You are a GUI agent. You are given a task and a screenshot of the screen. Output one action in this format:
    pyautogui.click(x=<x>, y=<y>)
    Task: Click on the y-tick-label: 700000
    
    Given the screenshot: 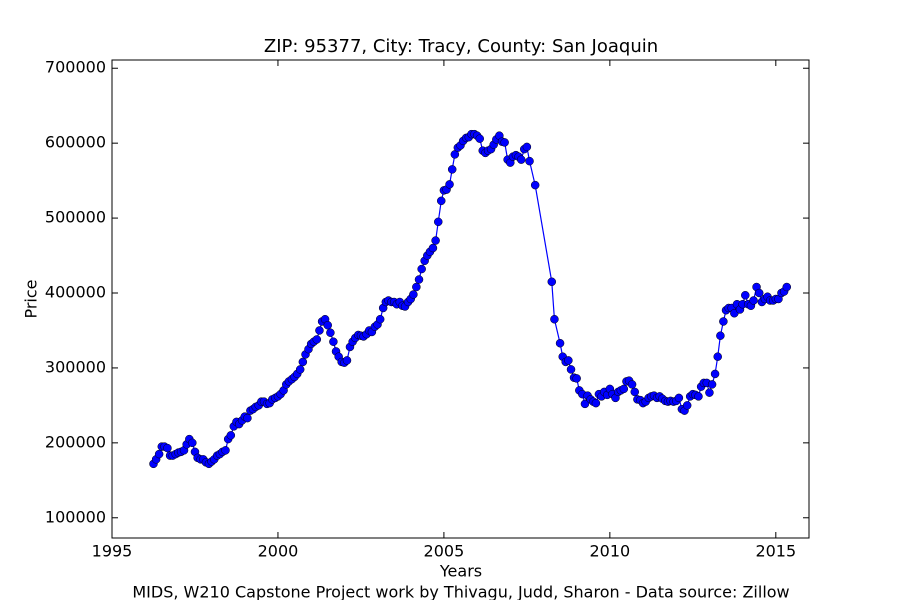 What is the action you would take?
    pyautogui.click(x=75, y=67)
    